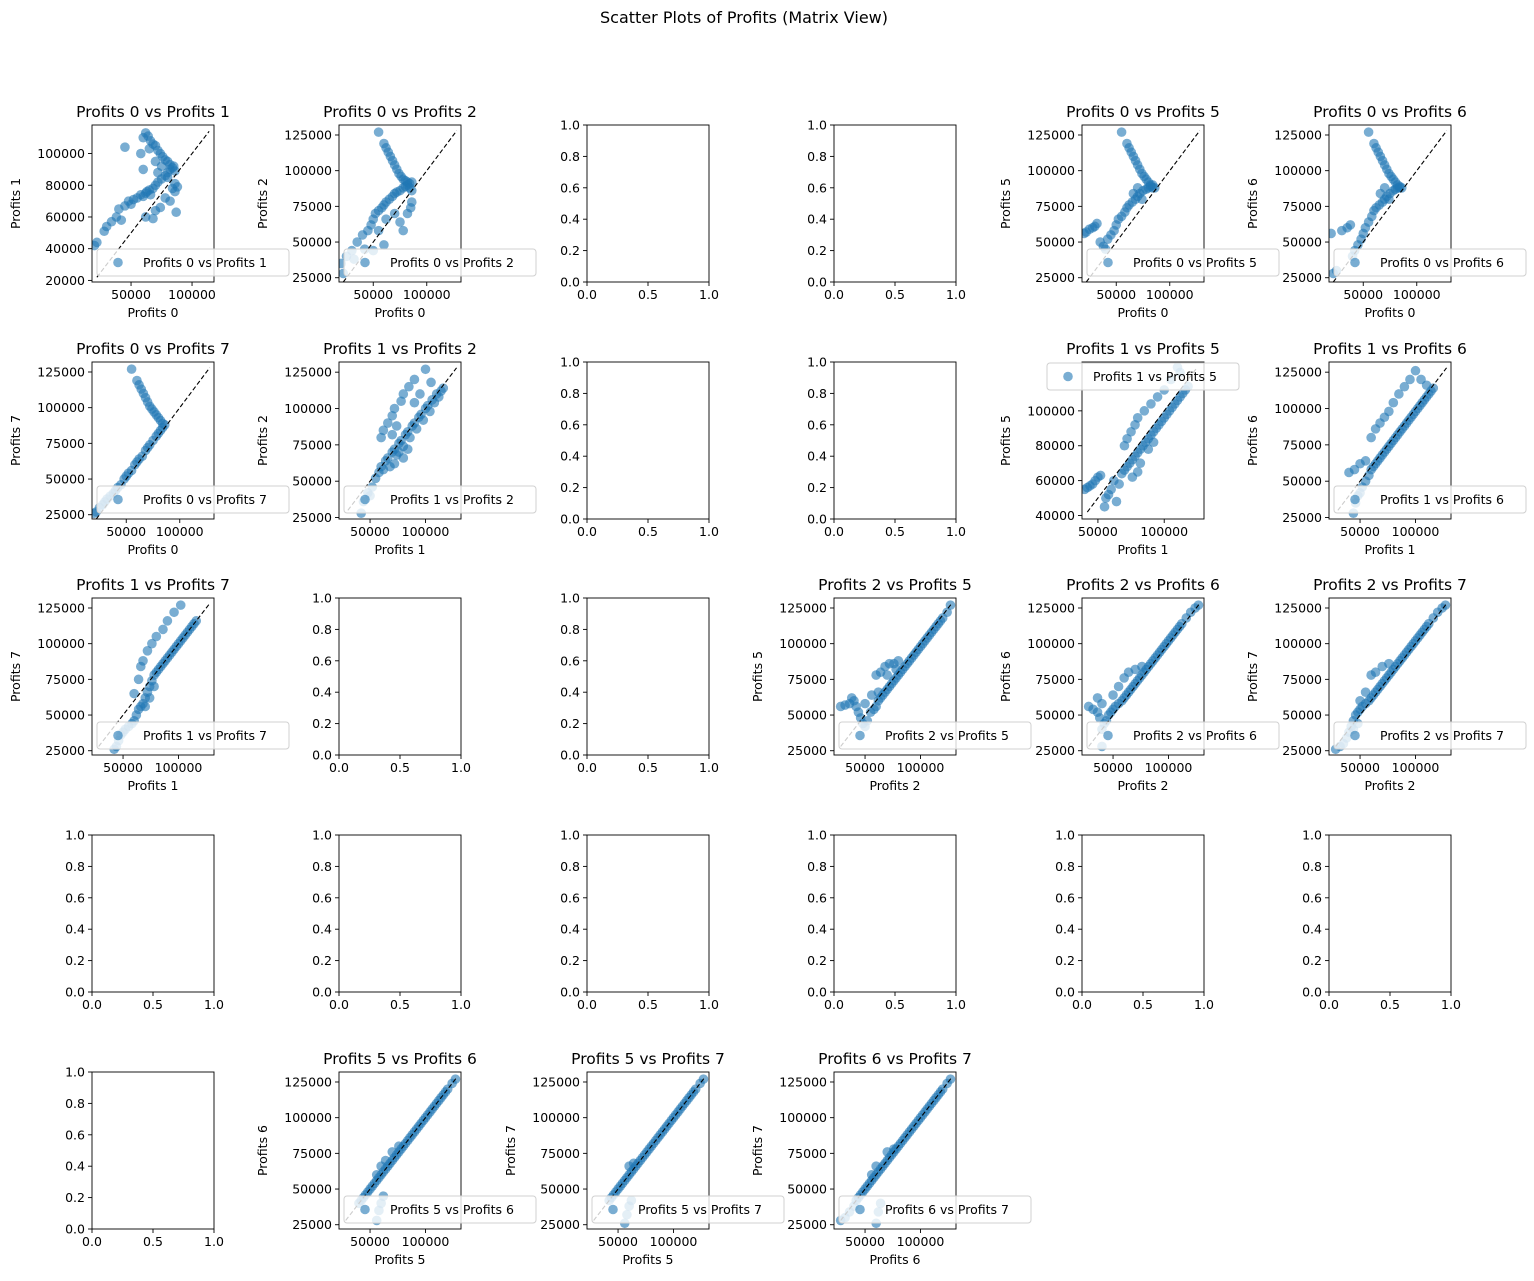 The width and height of the screenshot is (1534, 1281). I want to click on y-tick-label: 75000, so click(807, 679).